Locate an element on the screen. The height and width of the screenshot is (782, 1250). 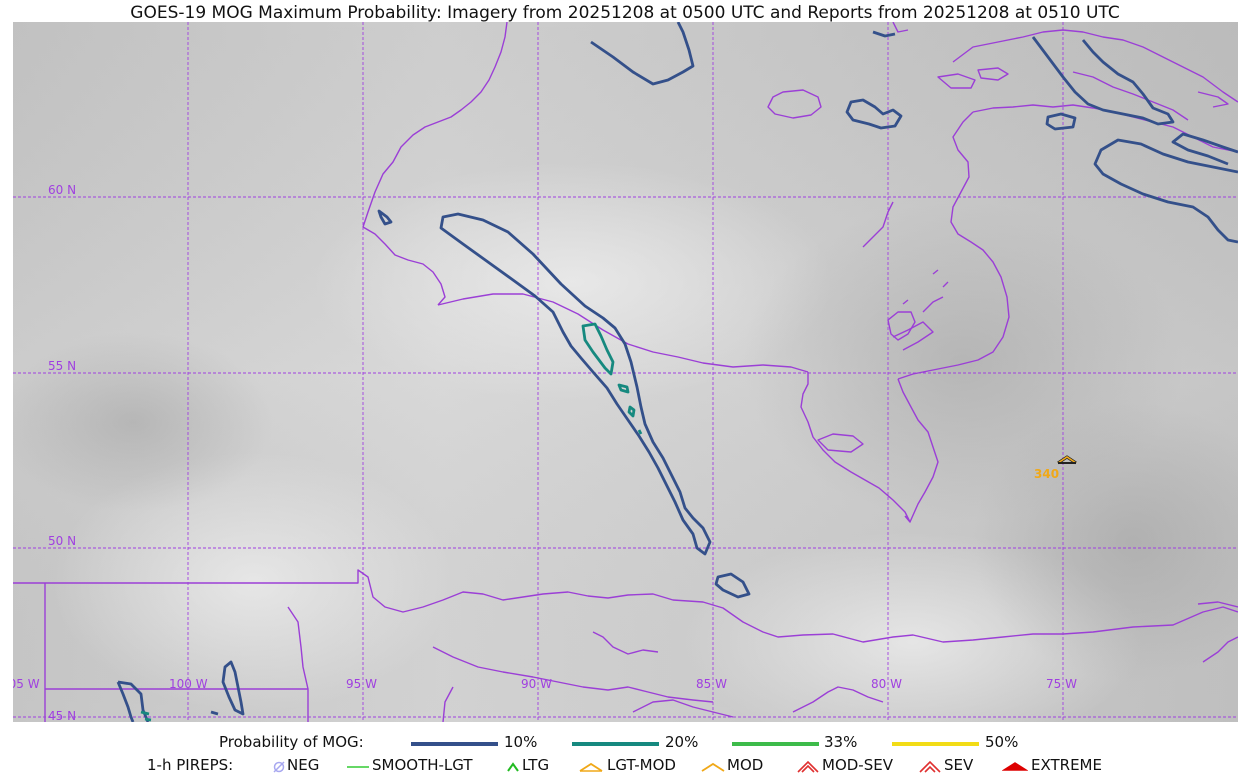
legend-label-33: 33% is located at coordinates (841, 742).